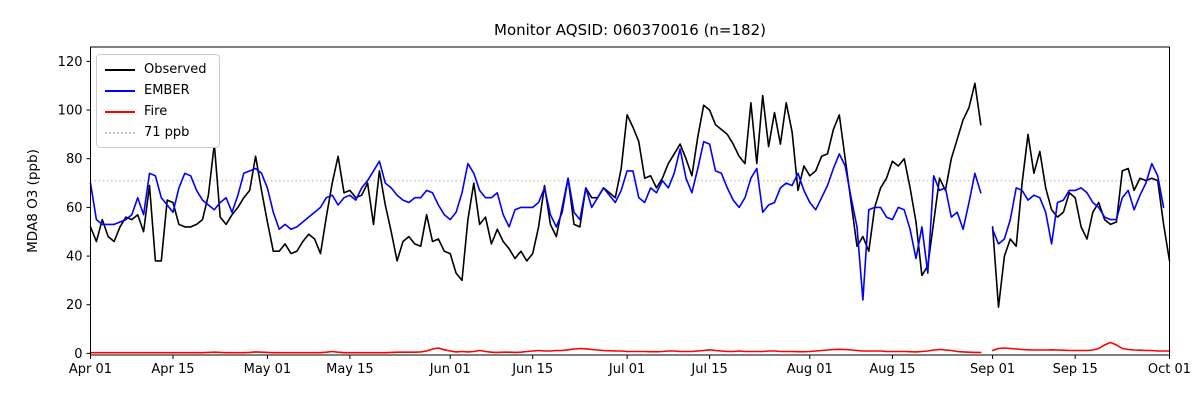  What do you see at coordinates (350, 369) in the screenshot?
I see `x-tick-label: May 15` at bounding box center [350, 369].